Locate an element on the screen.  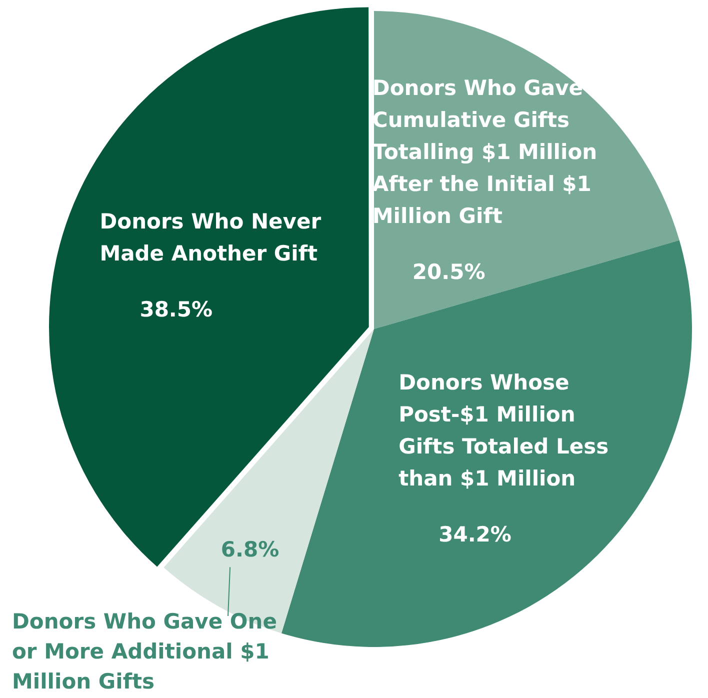
slice-label: Donors Whose Post-$1 Million Gifts Totaled Less than $1 Million is located at coordinates (503, 430).